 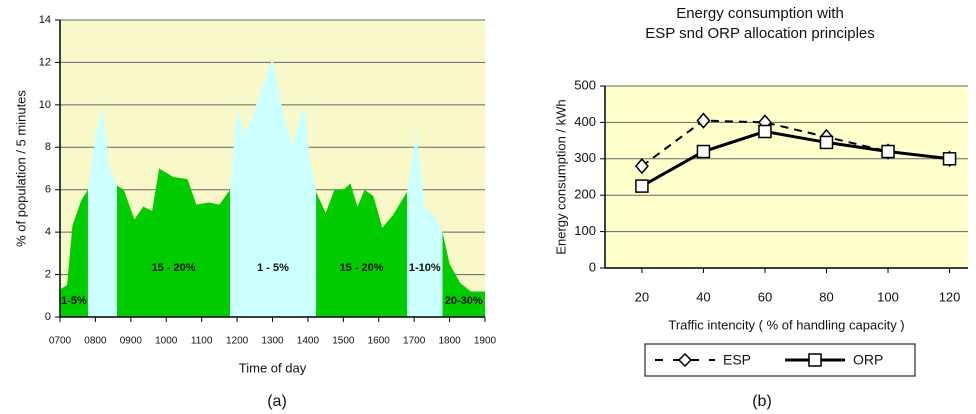 I want to click on band-label: 1 - 5%, so click(x=273, y=268).